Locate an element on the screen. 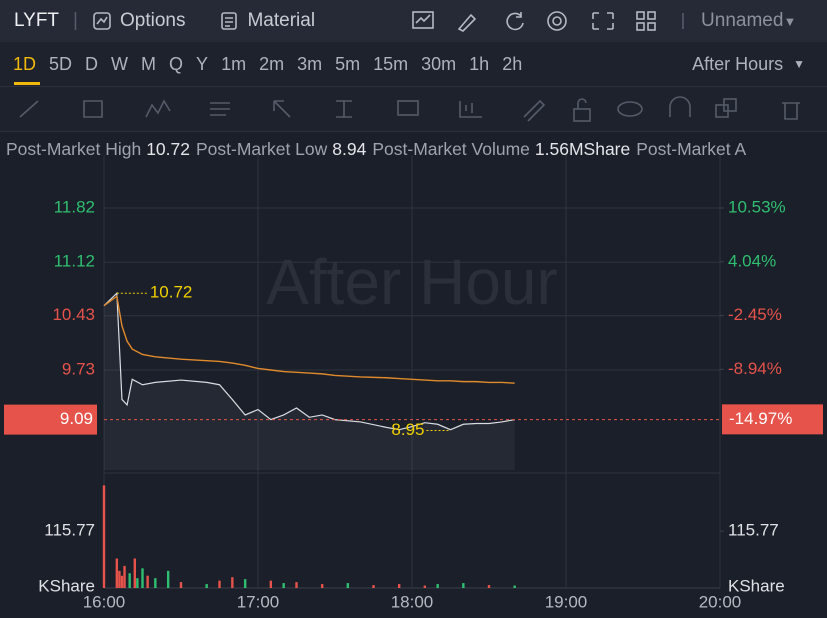  y-tick-label: 10.43 is located at coordinates (73, 314).